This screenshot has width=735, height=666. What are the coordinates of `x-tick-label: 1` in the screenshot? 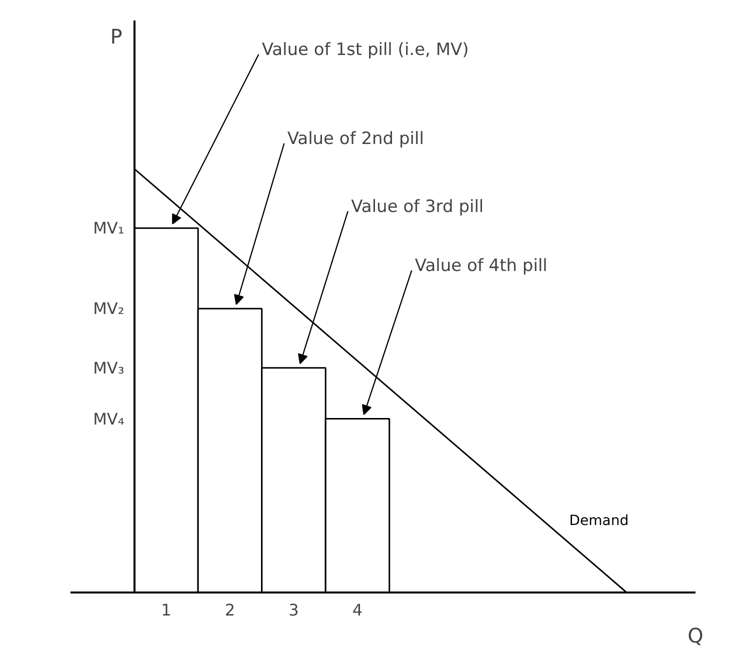 It's located at (166, 610).